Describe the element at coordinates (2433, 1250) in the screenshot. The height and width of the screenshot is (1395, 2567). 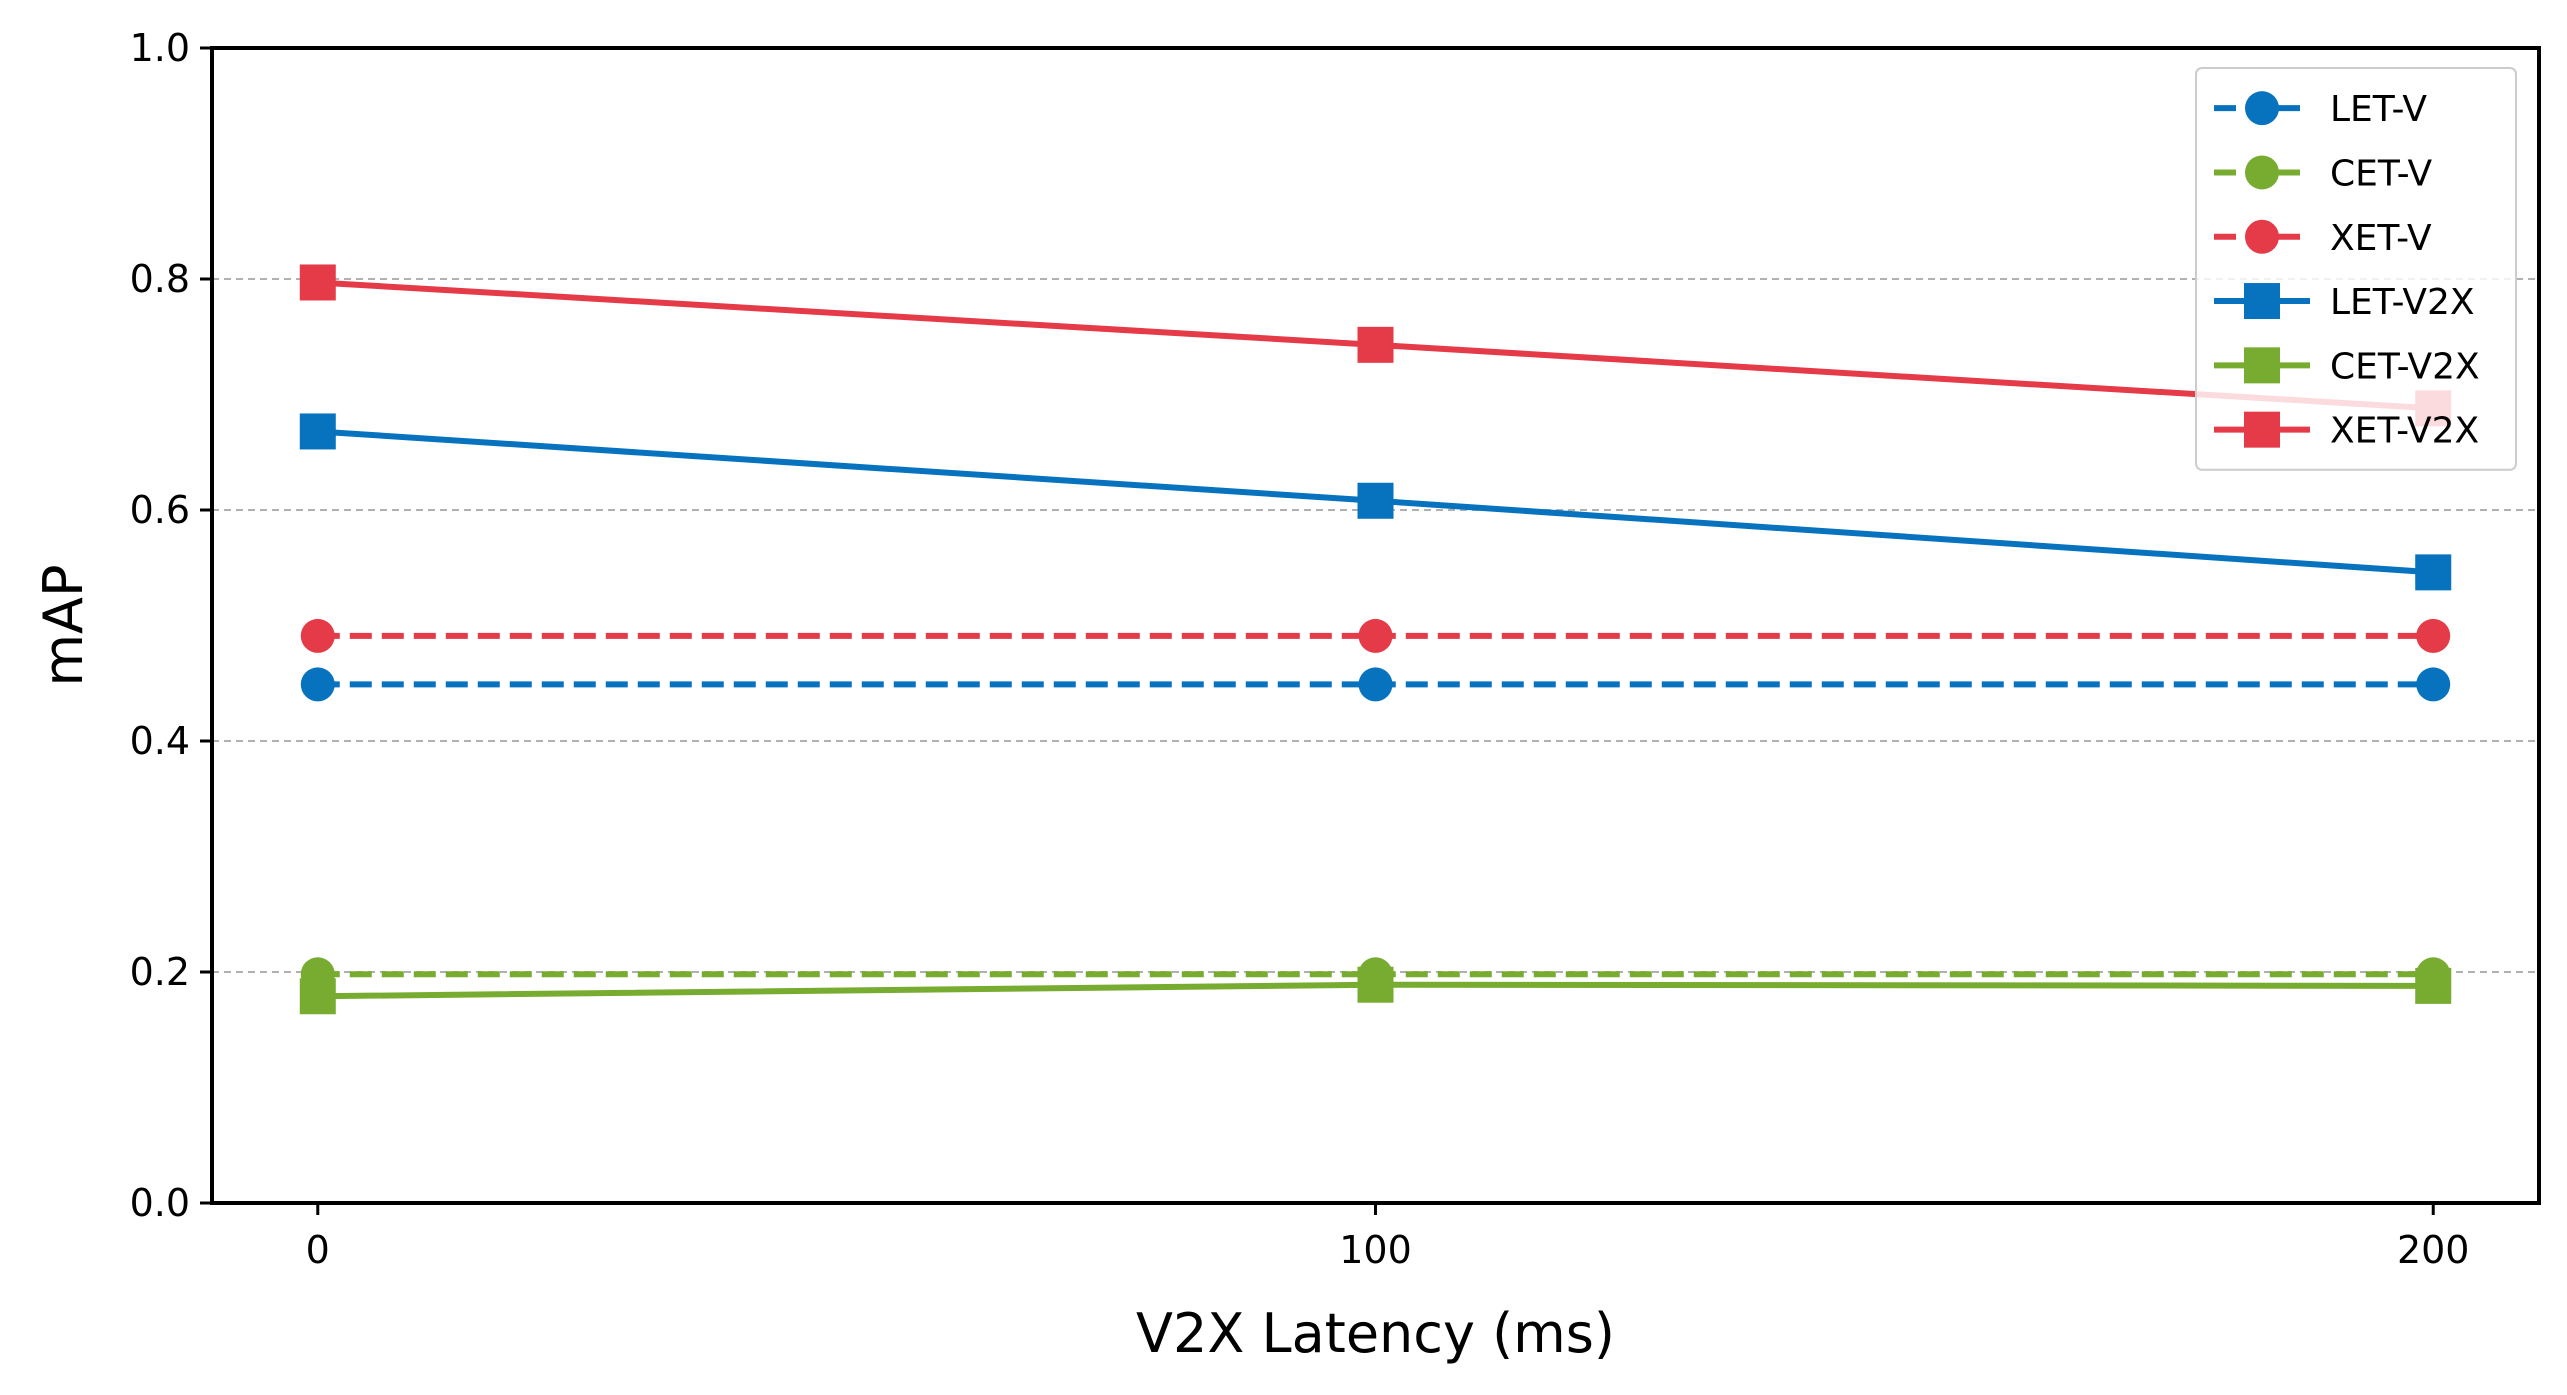
I see `x-tick-label: 200` at that location.